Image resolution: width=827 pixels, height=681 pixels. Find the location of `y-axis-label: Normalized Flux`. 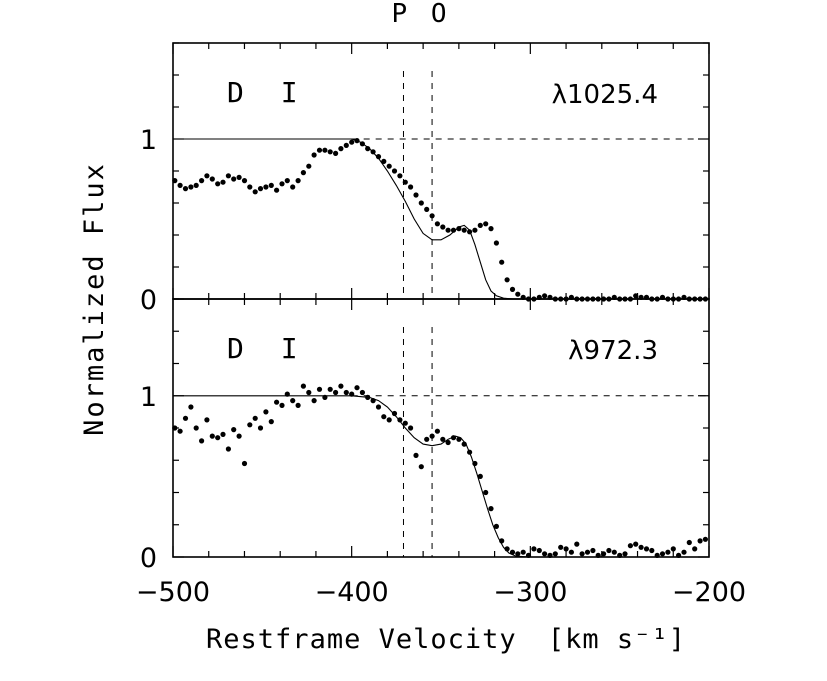

y-axis-label: Normalized Flux is located at coordinates (94, 299).